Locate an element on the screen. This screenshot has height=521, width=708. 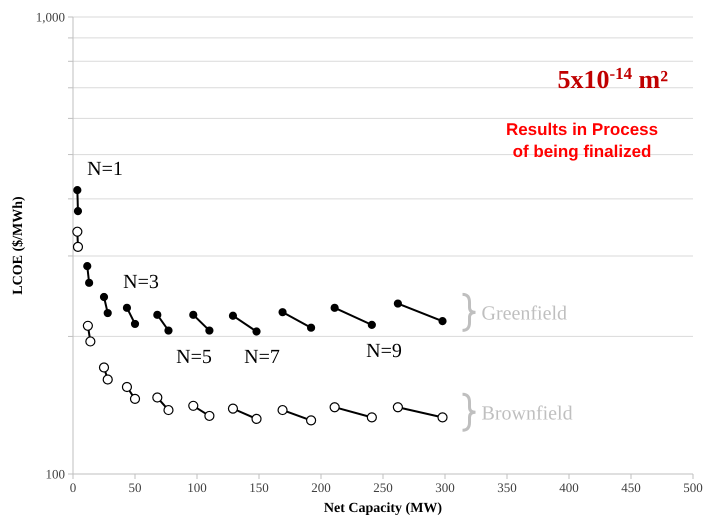
x-tick-label: 350 is located at coordinates (507, 487).